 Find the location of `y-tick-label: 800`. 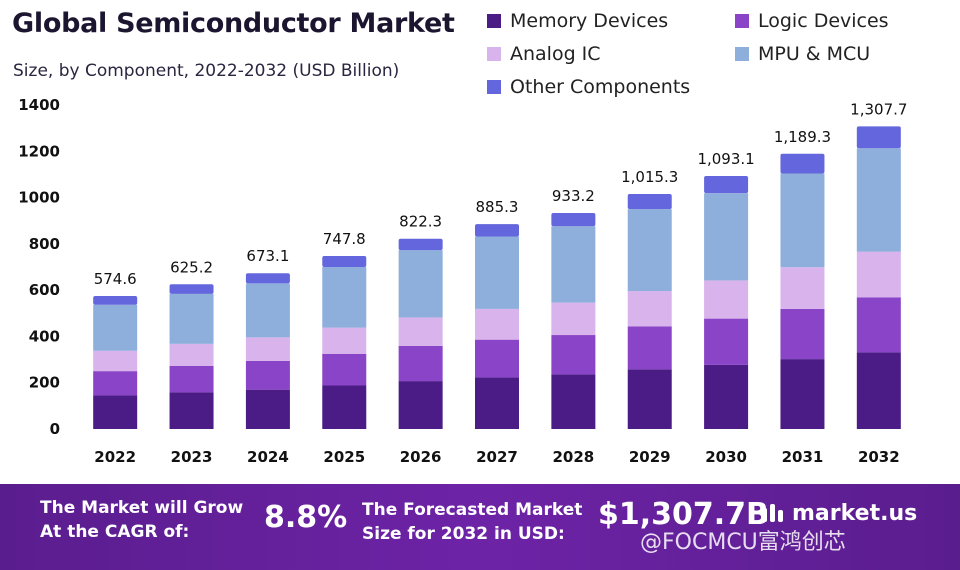

y-tick-label: 800 is located at coordinates (44, 244).